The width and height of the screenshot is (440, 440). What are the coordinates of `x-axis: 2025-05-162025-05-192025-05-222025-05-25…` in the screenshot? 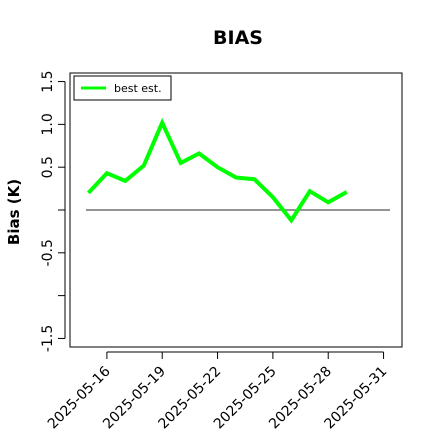 It's located at (217, 391).